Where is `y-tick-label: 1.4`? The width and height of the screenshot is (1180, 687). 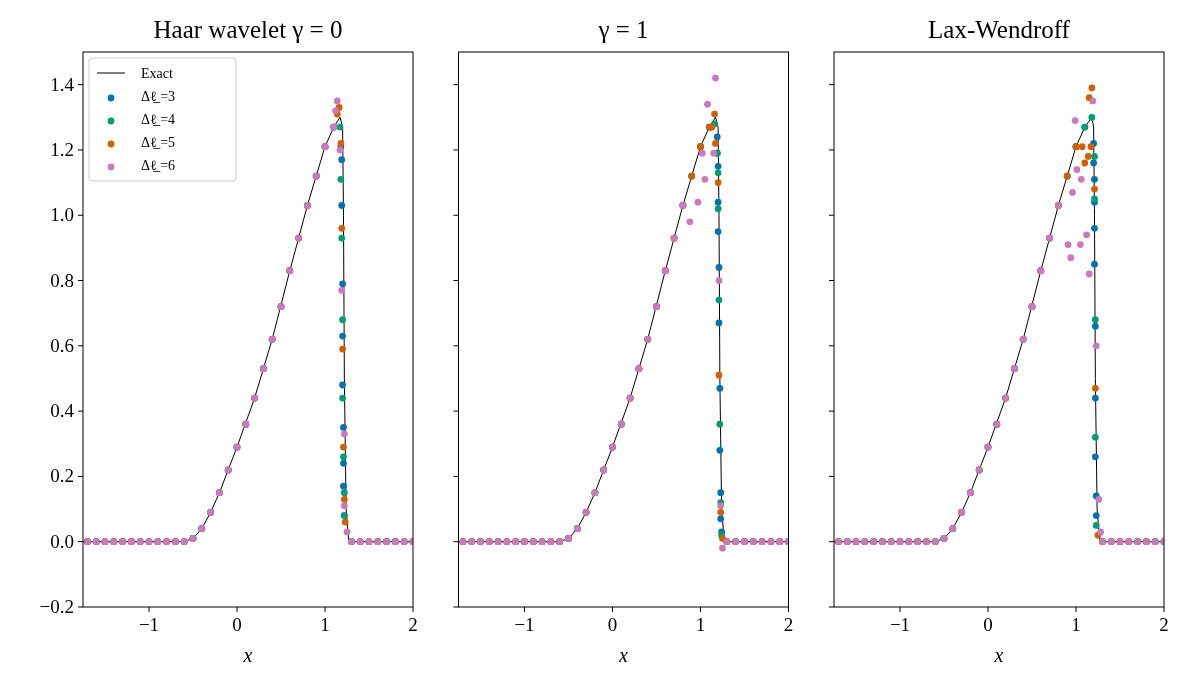
y-tick-label: 1.4 is located at coordinates (62, 84).